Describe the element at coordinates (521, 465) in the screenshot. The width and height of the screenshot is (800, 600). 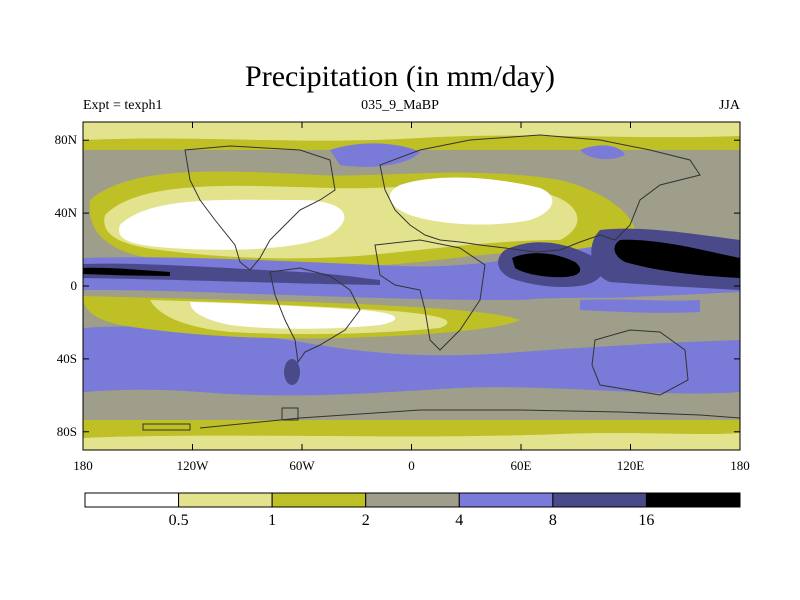
I see `lon-tick-label: 60E` at that location.